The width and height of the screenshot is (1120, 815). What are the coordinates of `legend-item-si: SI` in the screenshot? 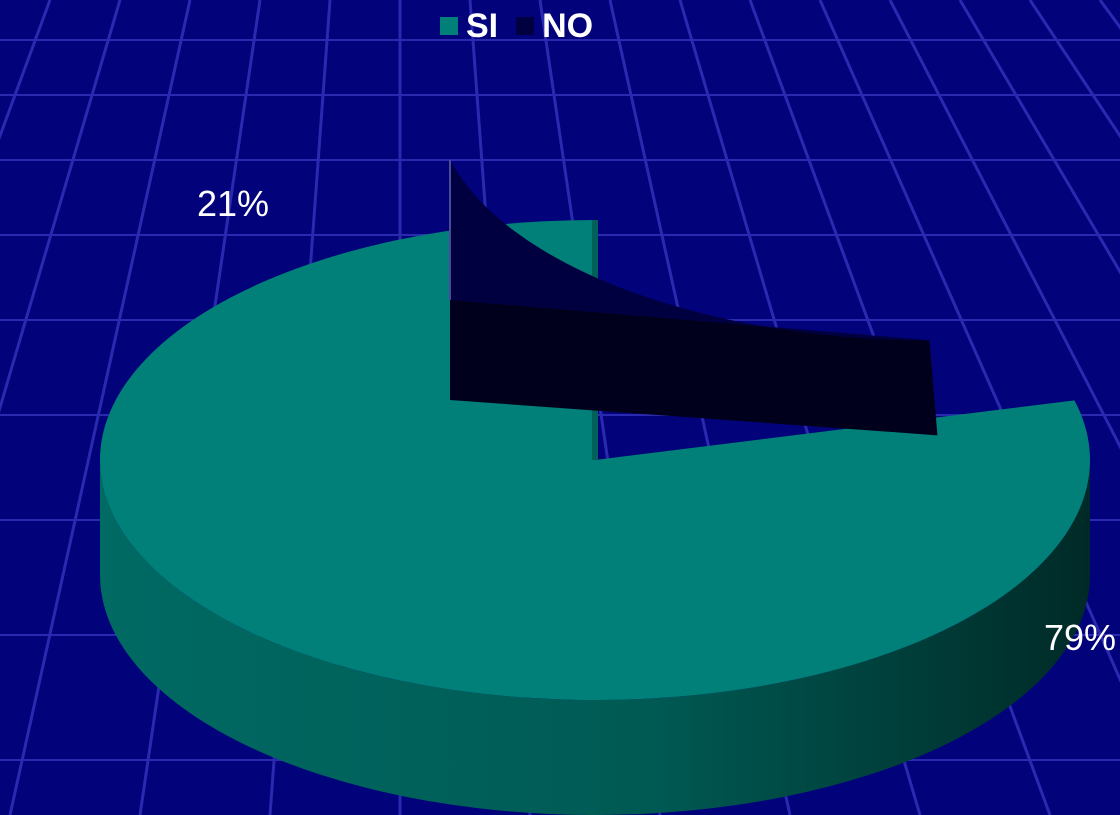 It's located at (469, 26).